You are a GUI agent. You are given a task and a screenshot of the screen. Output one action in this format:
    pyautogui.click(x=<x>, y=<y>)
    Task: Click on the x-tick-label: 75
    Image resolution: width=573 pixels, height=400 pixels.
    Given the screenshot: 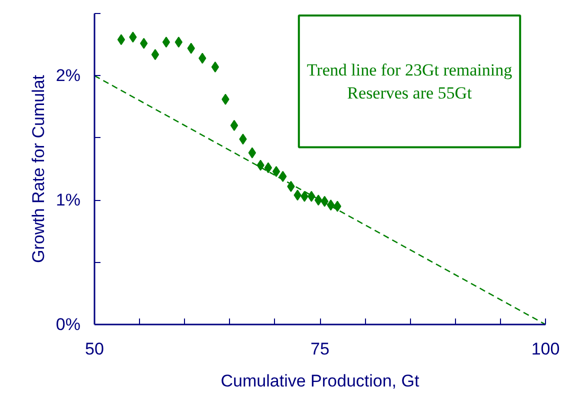 What is the action you would take?
    pyautogui.click(x=320, y=349)
    